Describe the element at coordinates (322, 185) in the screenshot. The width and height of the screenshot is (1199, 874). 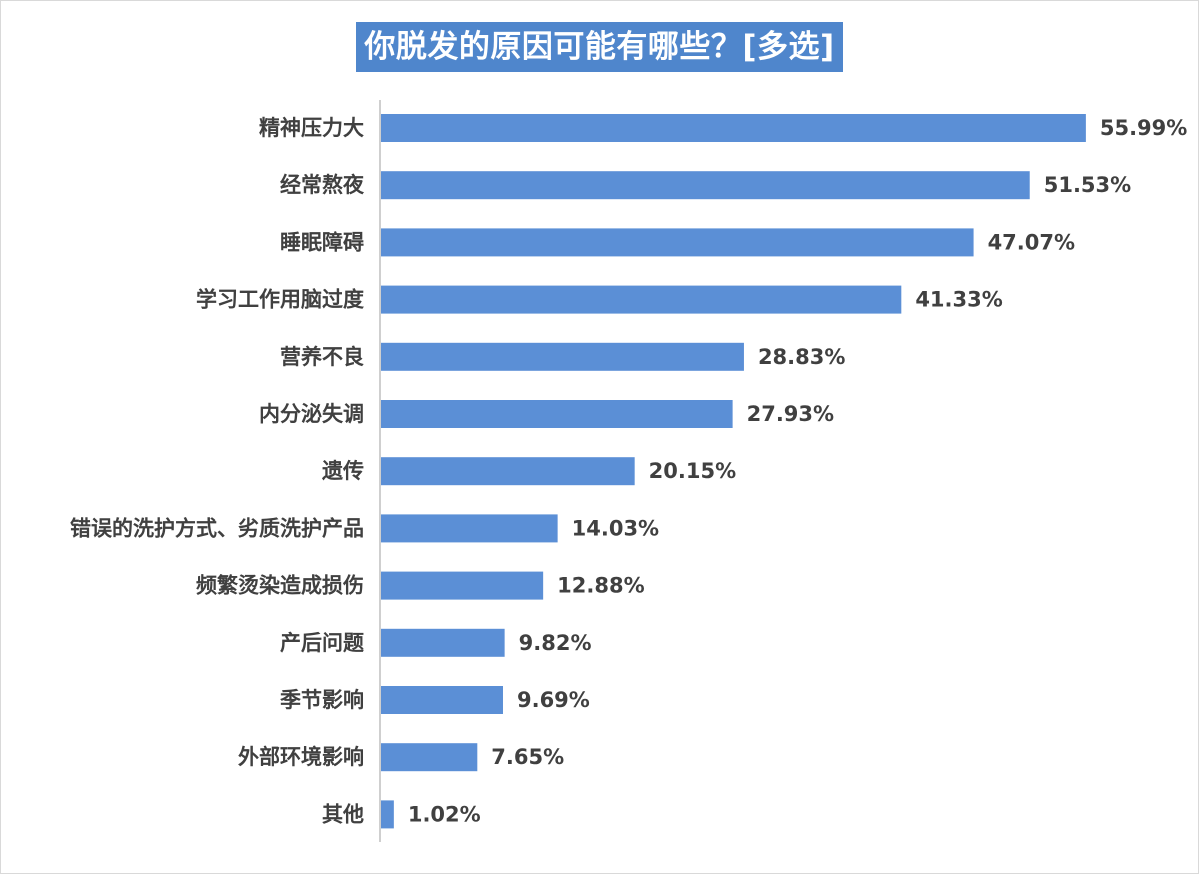
I see `category-label: 经常熬夜` at that location.